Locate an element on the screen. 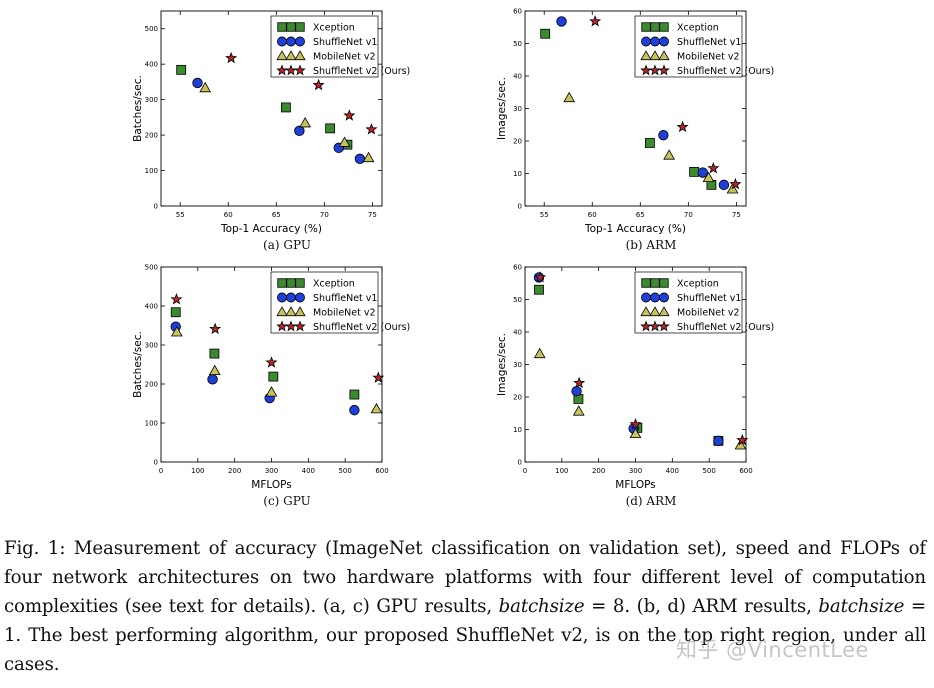 This screenshot has height=688, width=934. x-tick-label: 60 is located at coordinates (228, 215).